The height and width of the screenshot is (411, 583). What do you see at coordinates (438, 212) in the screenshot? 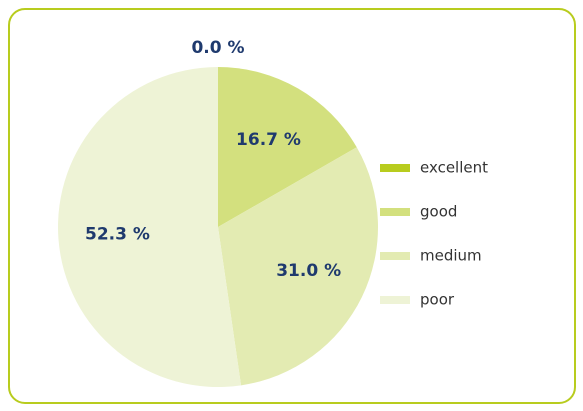
I see `legend-label: good` at bounding box center [438, 212].